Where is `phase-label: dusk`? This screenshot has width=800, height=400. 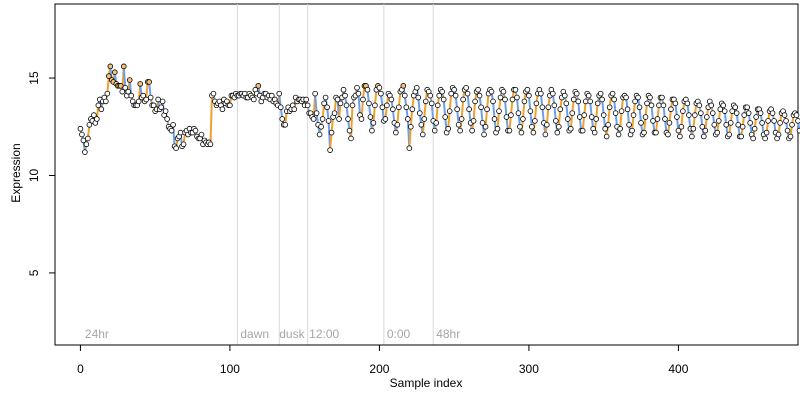
phase-label: dusk is located at coordinates (292, 334).